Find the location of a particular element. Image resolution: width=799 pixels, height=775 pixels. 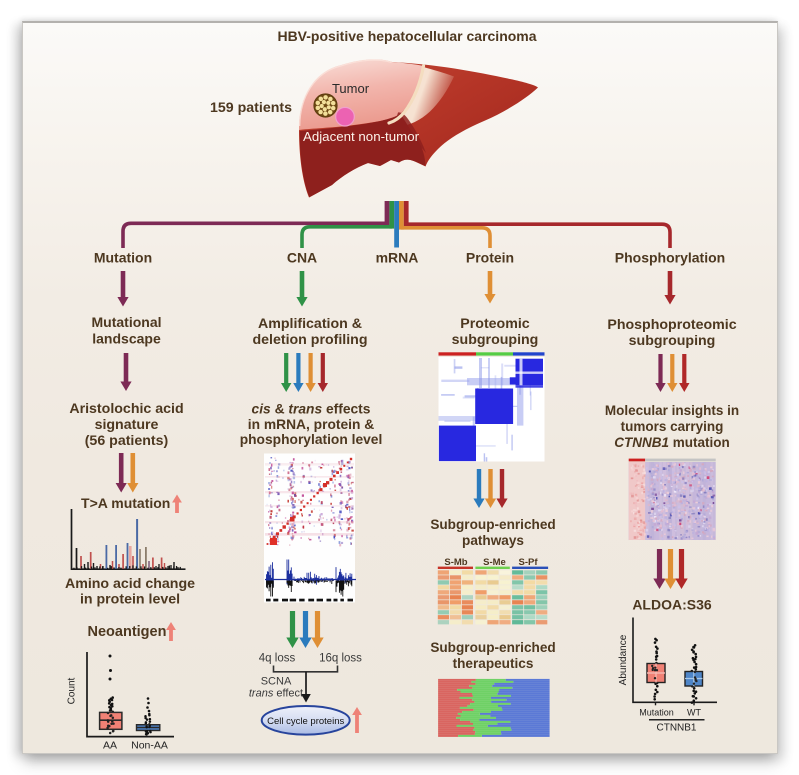

svg-text: Amino acid change is located at coordinates (130, 584).